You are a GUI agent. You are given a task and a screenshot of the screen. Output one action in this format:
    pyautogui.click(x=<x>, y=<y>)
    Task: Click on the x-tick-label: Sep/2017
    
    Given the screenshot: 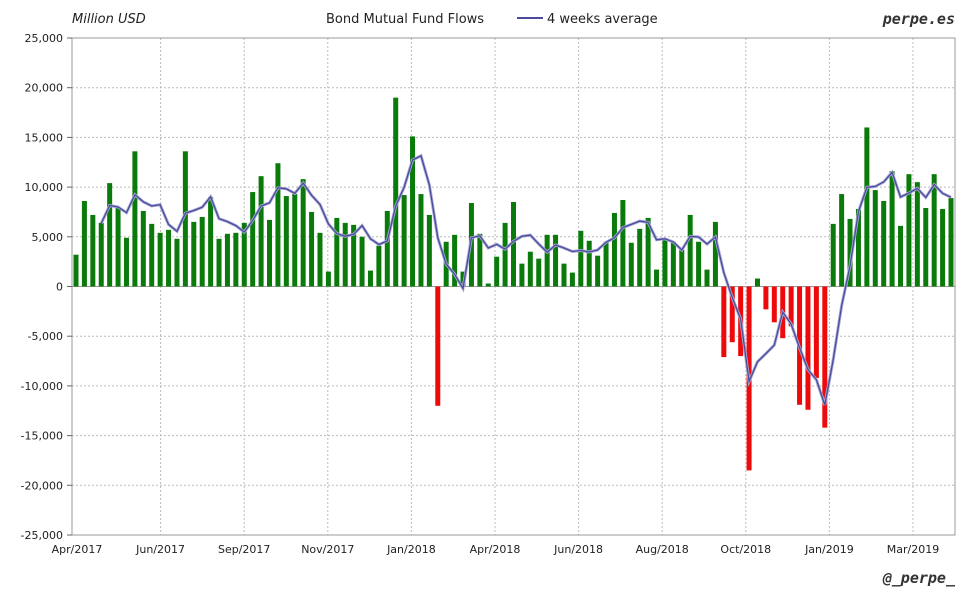 What is the action you would take?
    pyautogui.click(x=244, y=549)
    